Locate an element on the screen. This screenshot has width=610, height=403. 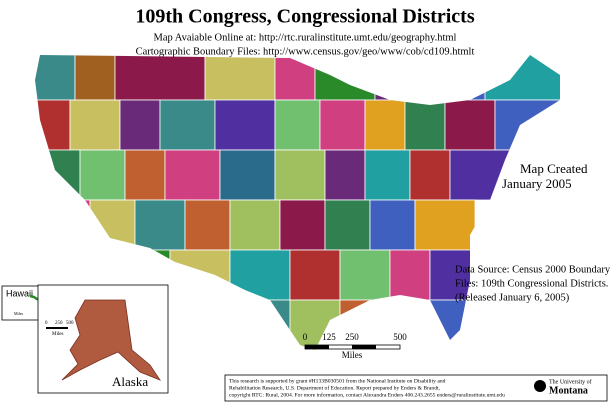
scale-label: 500 is located at coordinates (400, 337).